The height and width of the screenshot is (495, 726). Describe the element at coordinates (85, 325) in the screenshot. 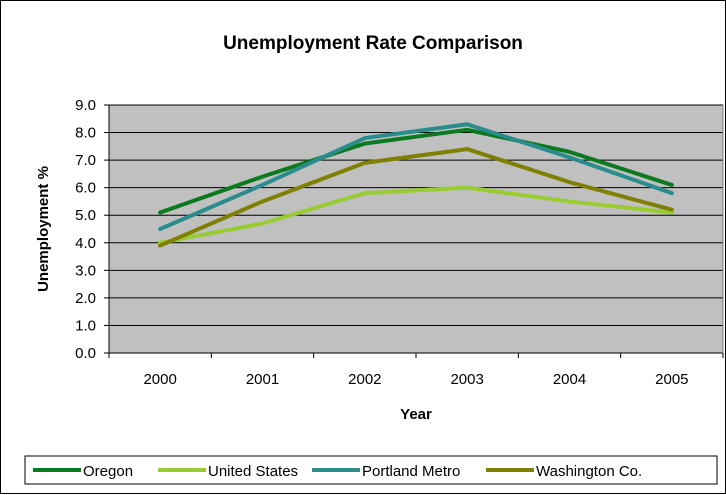

I see `y-tick-label: 1.0` at that location.